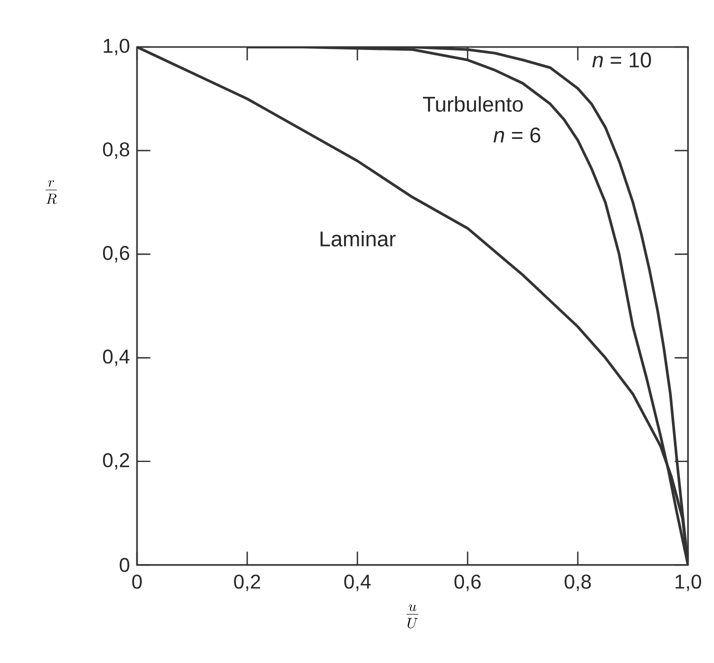 The height and width of the screenshot is (663, 714). What do you see at coordinates (358, 238) in the screenshot?
I see `annotation: Laminar` at bounding box center [358, 238].